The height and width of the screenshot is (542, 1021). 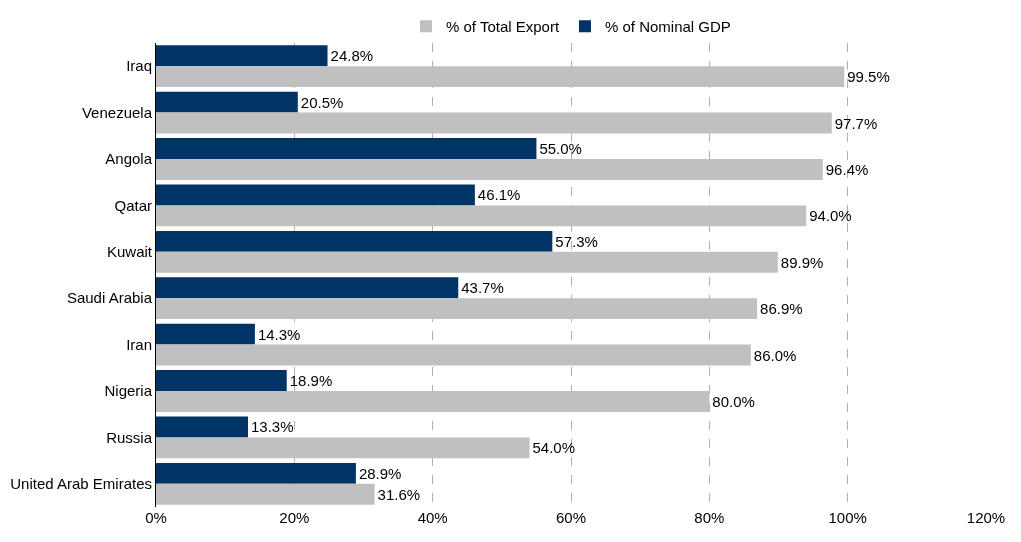 What do you see at coordinates (781, 309) in the screenshot?
I see `data-label: 86.9%` at bounding box center [781, 309].